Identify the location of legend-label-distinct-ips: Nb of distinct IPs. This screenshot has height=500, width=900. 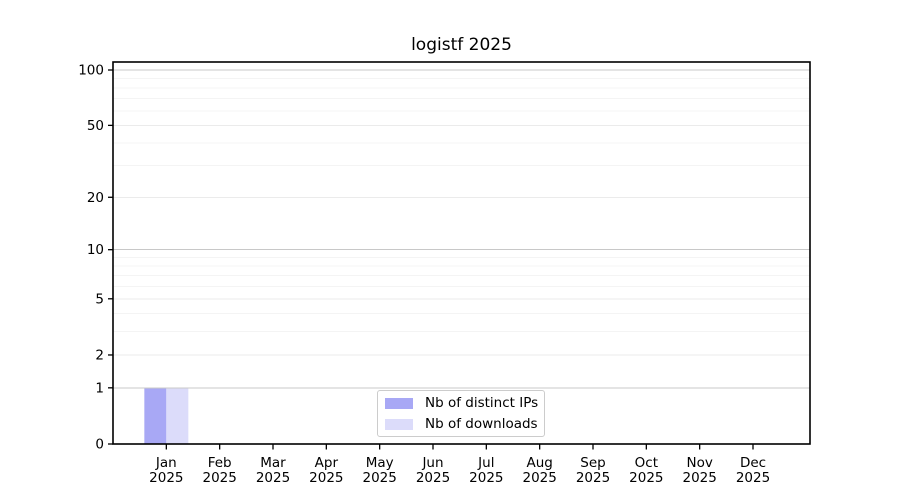
(482, 403).